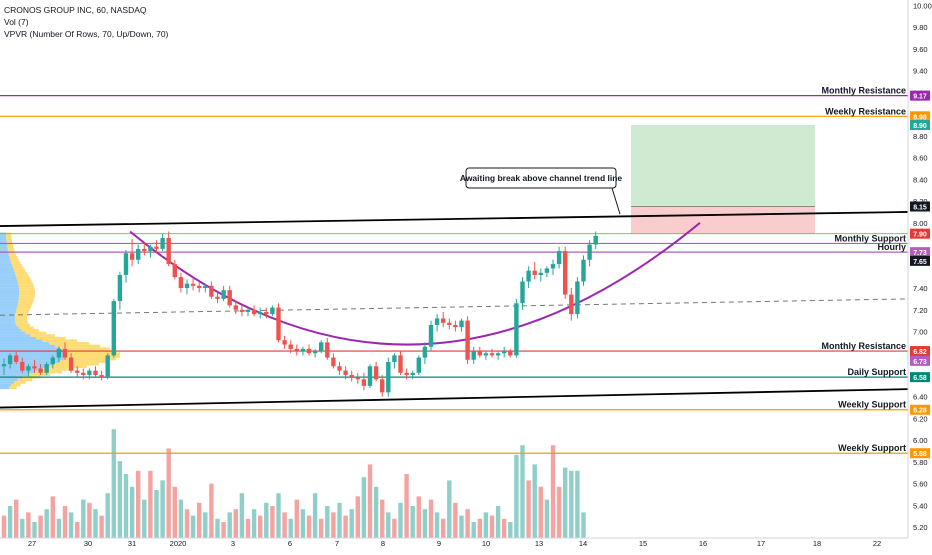 This screenshot has width=932, height=555. Describe the element at coordinates (616, 201) in the screenshot. I see `annotation-pointer` at that location.